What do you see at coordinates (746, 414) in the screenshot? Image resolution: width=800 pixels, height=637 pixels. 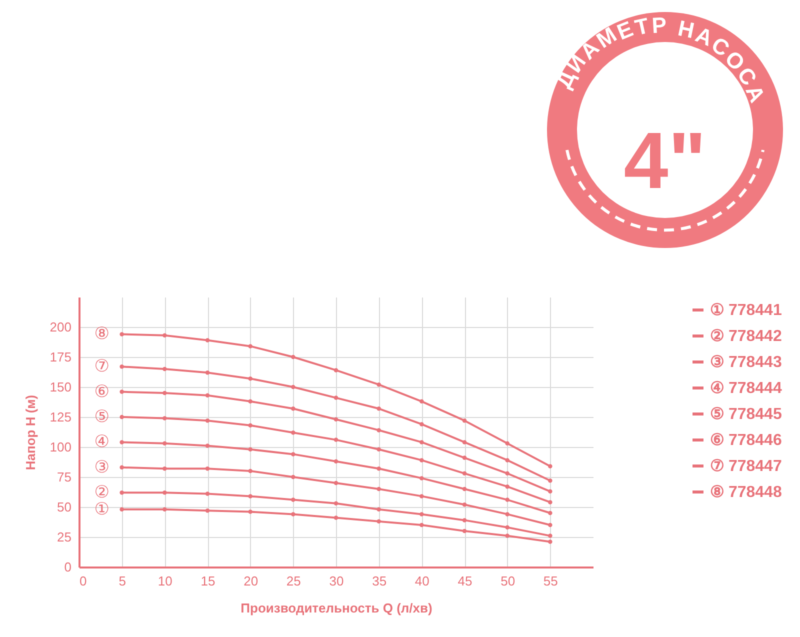 I see `legend-label: ⑤ 778445` at bounding box center [746, 414].